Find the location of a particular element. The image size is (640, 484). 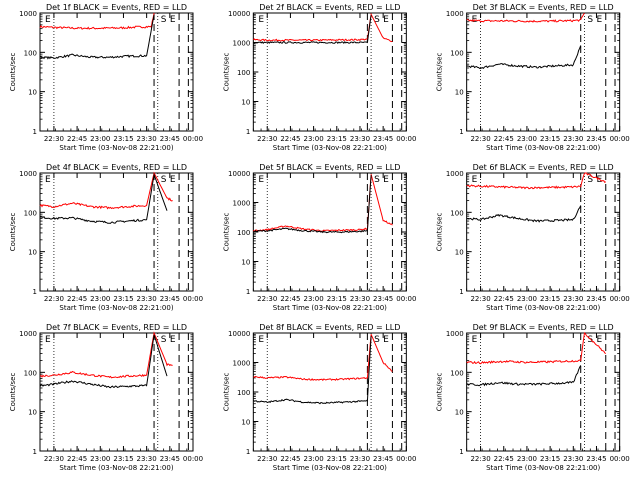

panel-title: Det 2f BLACK = Events, RED = LLD is located at coordinates (329, 7).